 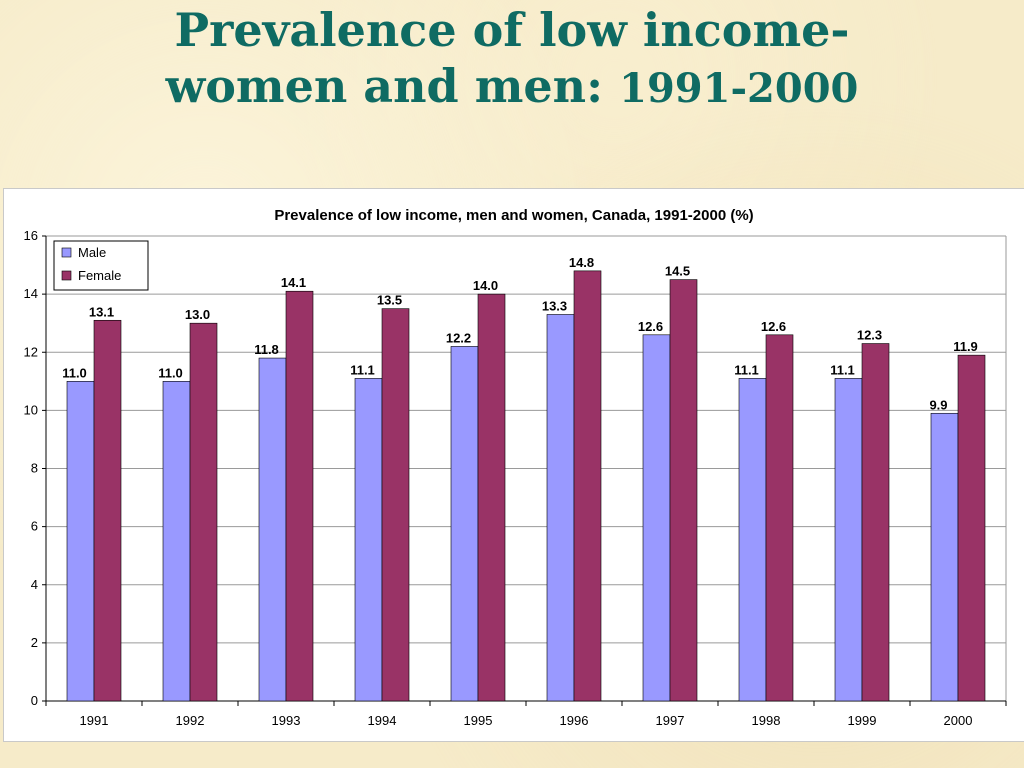 What do you see at coordinates (382, 720) in the screenshot?
I see `x-tick-label: 1994` at bounding box center [382, 720].